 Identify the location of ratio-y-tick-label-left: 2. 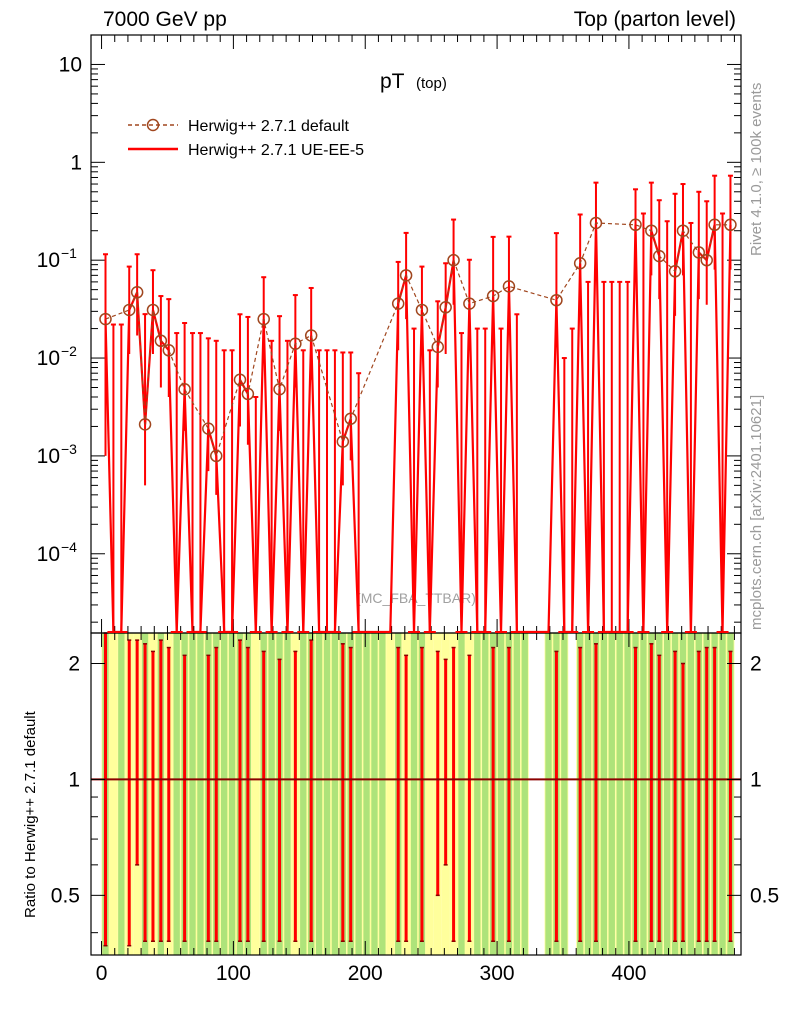
(74, 663).